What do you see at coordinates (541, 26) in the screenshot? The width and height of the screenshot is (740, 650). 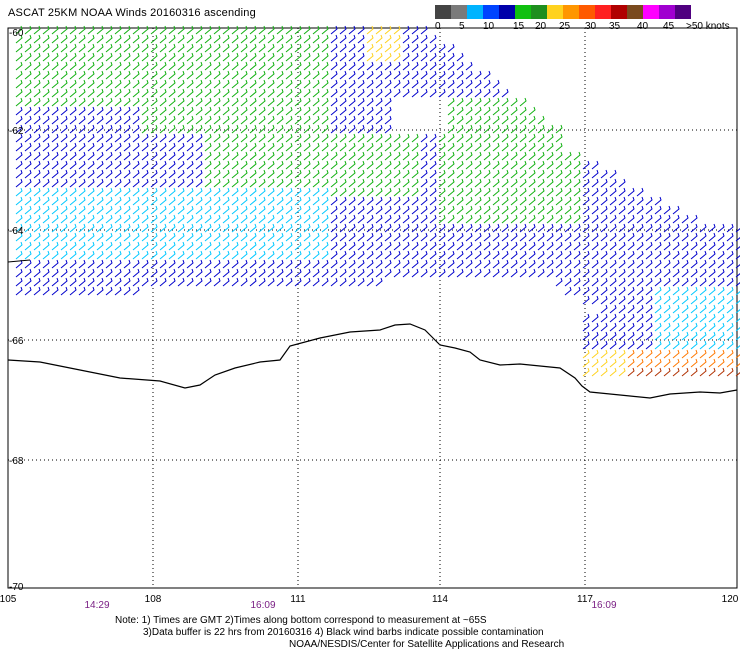 I see `colorbar-label: 20` at bounding box center [541, 26].